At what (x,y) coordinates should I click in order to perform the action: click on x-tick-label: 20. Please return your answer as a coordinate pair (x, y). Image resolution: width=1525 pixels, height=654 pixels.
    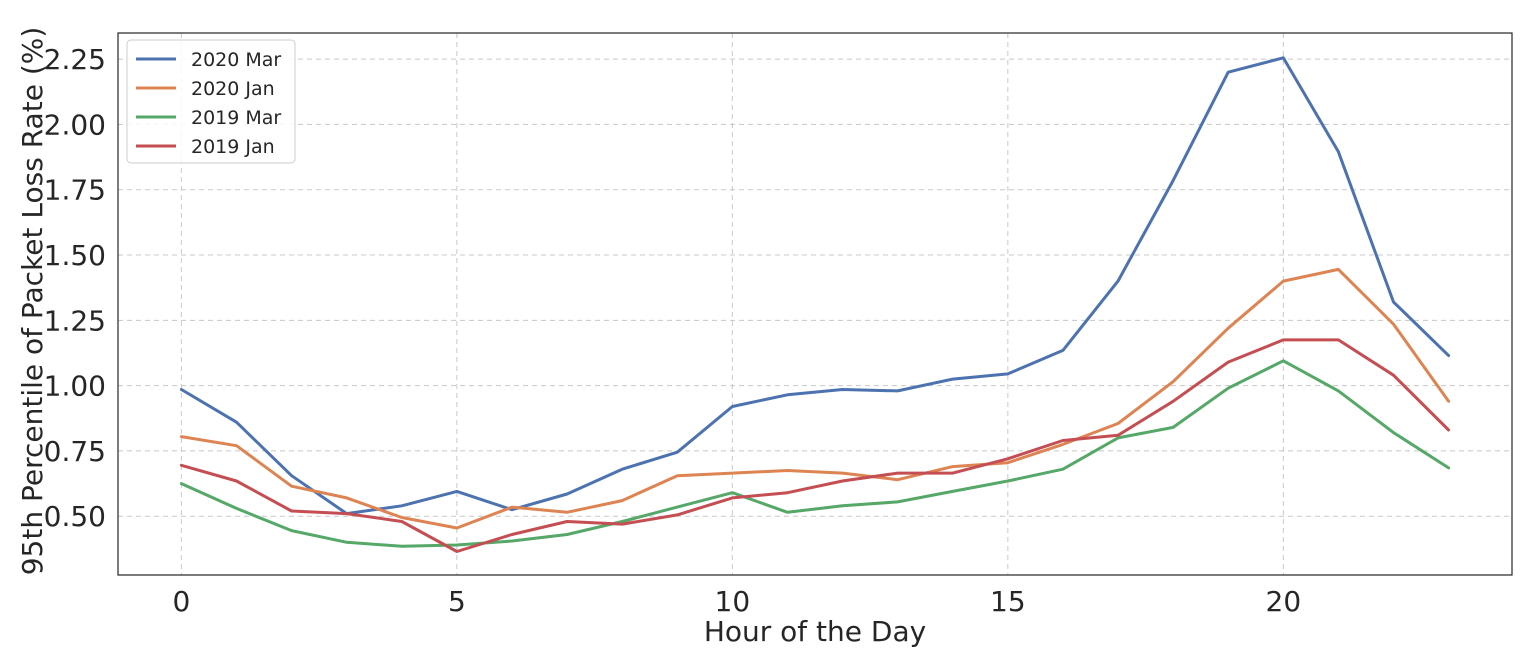
    Looking at the image, I should click on (1284, 601).